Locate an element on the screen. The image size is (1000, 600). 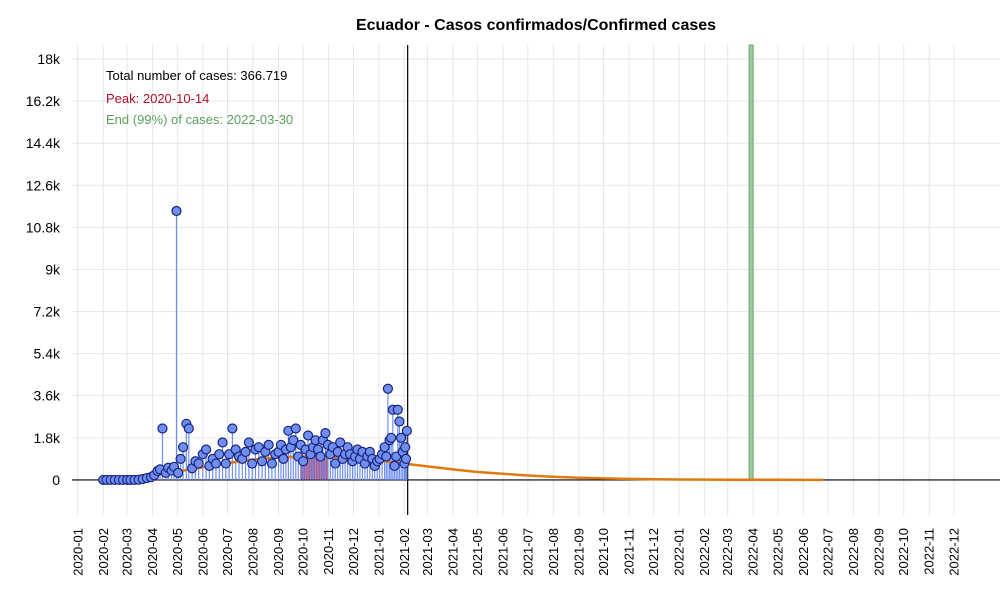
x-tick-label: 2022-10 is located at coordinates (903, 552).